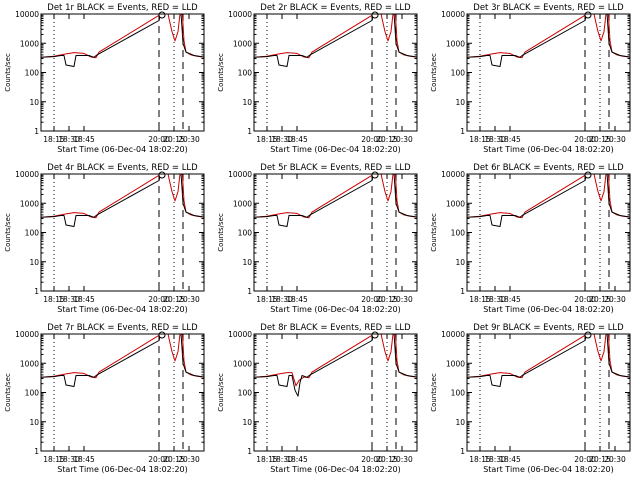  What do you see at coordinates (335, 8) in the screenshot?
I see `panel-title: Det 2r BLACK = Events, RED = LLD` at bounding box center [335, 8].